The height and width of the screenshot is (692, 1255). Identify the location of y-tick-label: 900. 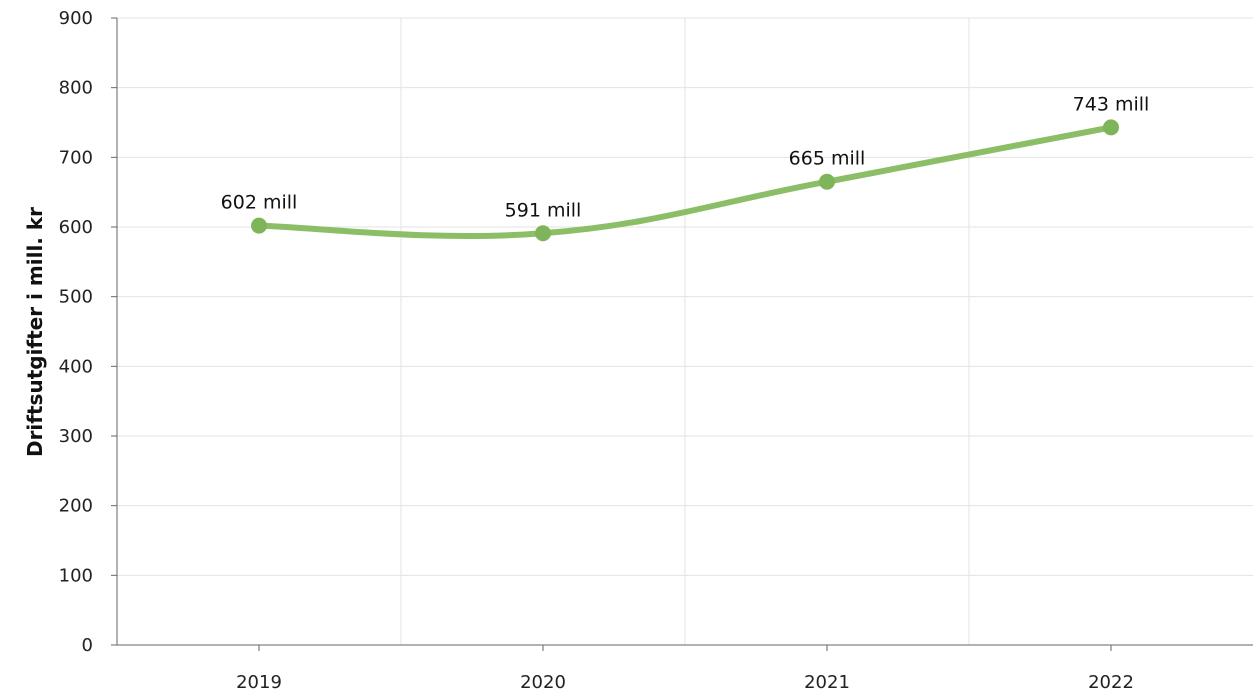
(76, 18).